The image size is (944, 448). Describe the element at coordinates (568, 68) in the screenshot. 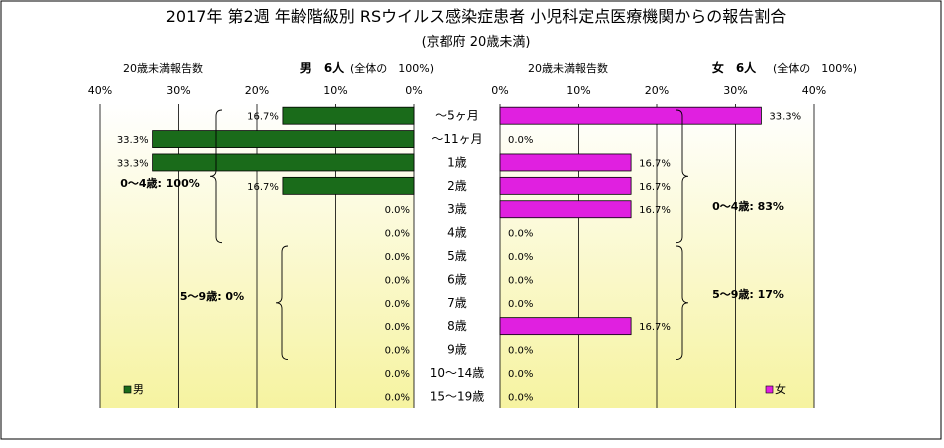

I see `right-header-count-label: 20歳未満報告数` at that location.